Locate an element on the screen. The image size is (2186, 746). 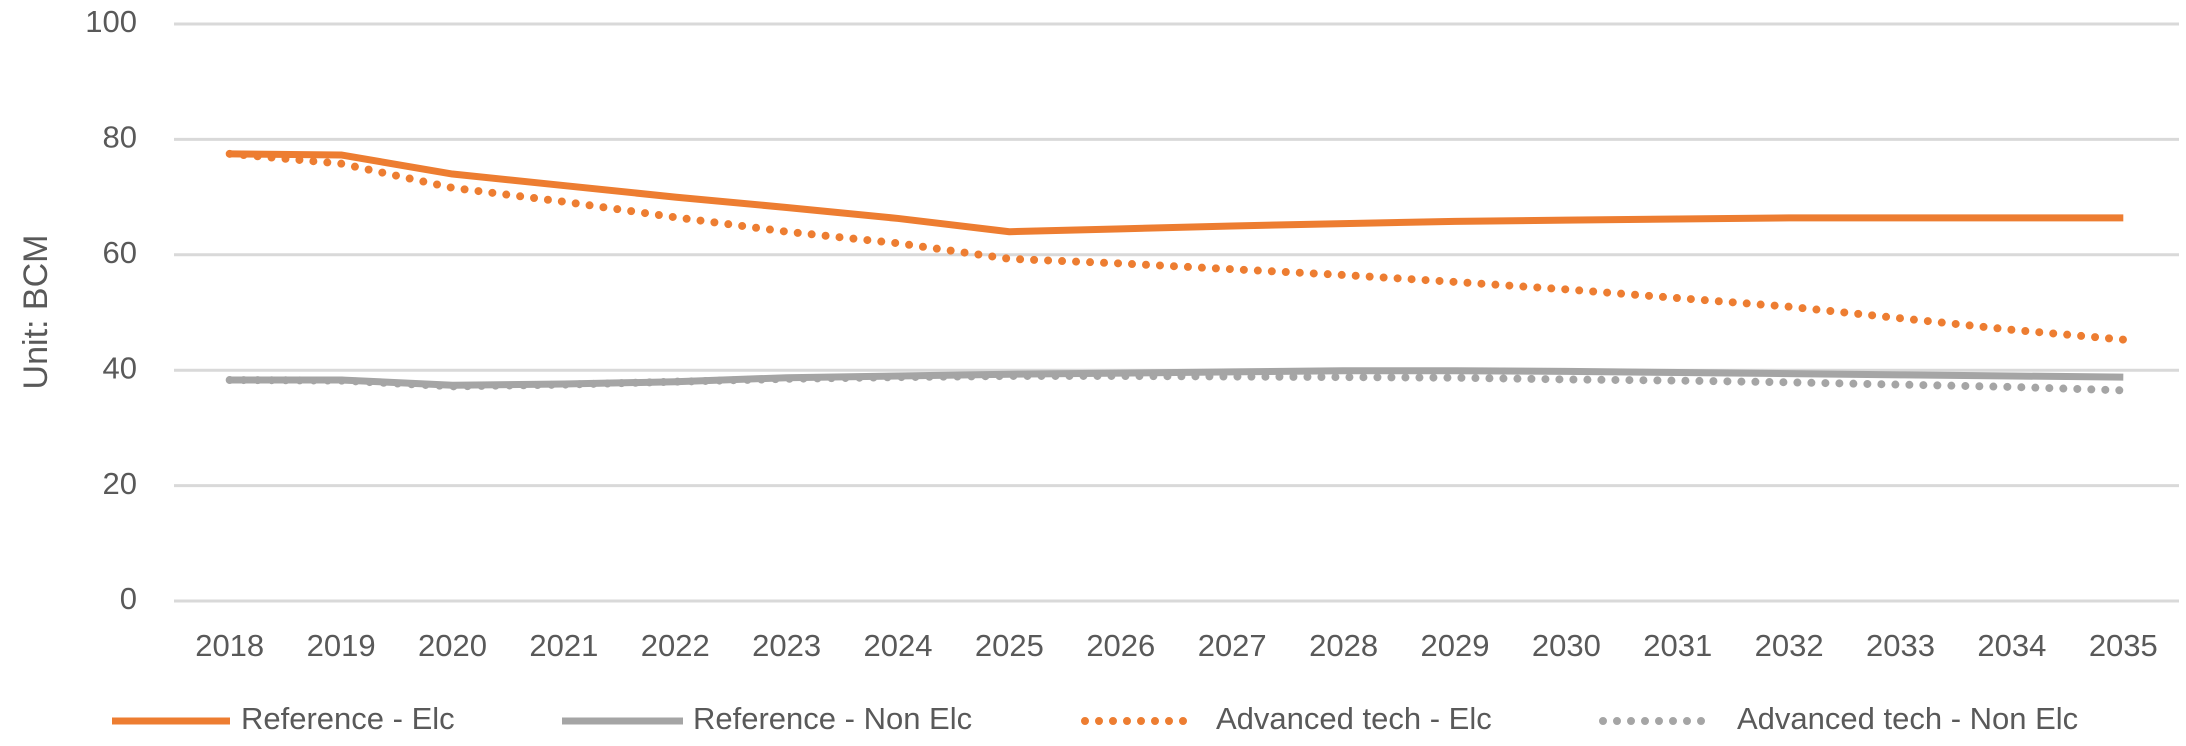
legend-label: Reference - Elc is located at coordinates (348, 718).